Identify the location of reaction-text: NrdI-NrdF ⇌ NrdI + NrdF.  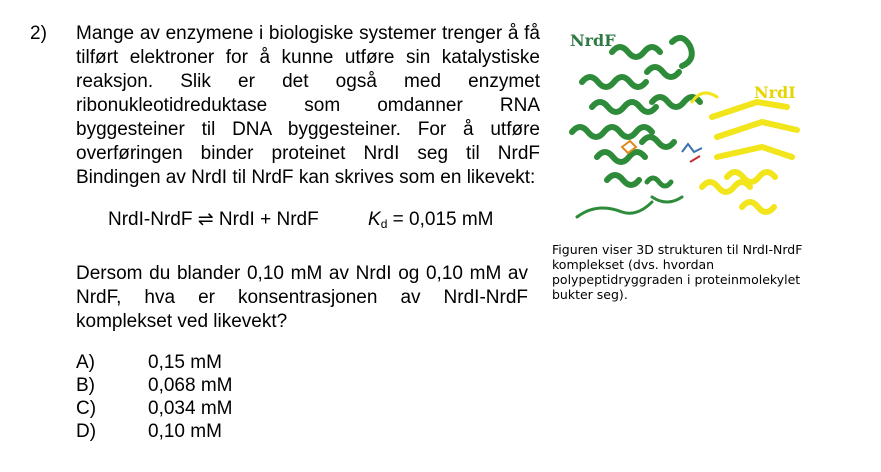
(213, 219).